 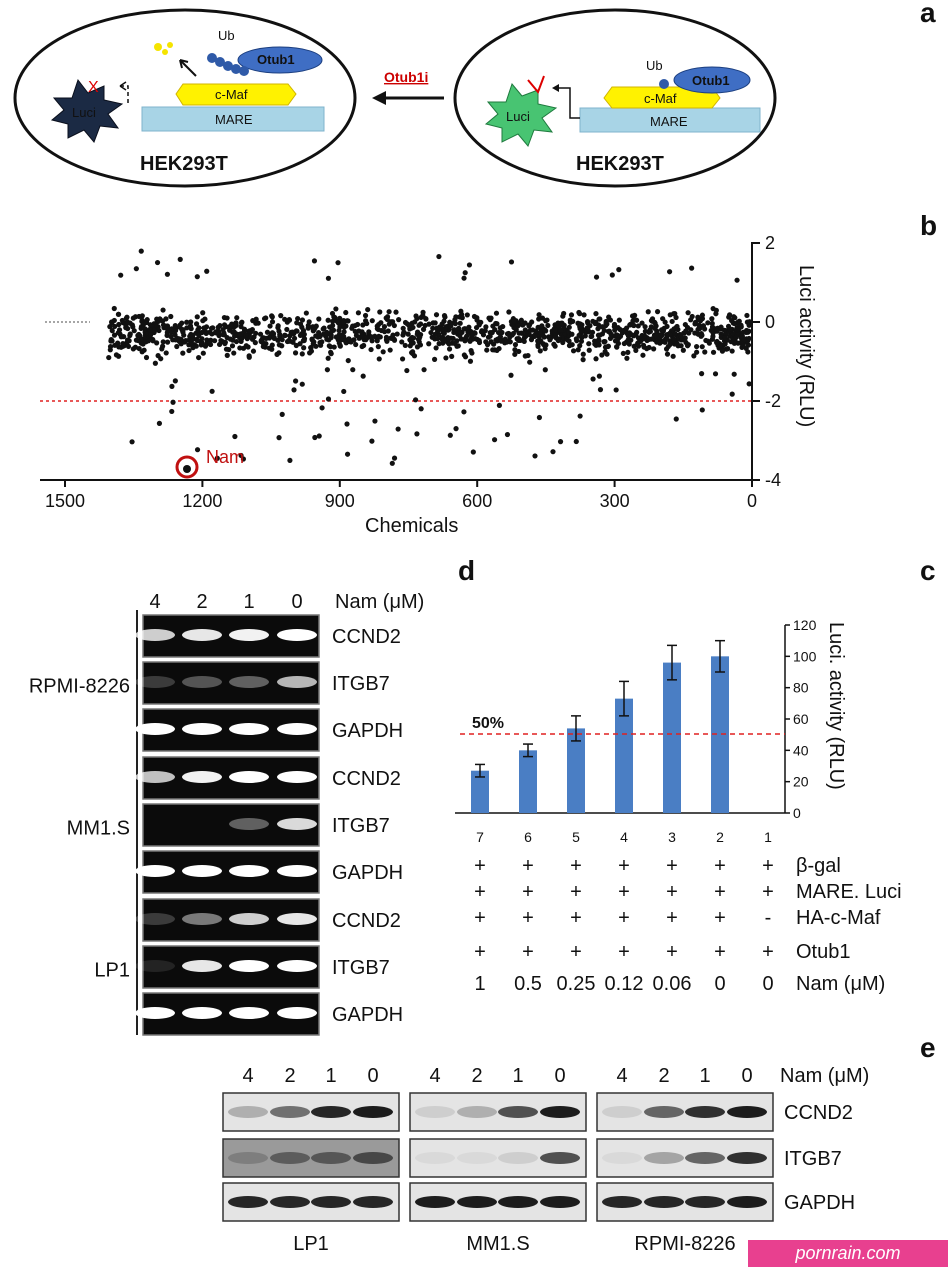 What do you see at coordinates (840, 984) in the screenshot?
I see `condition-row-label: Nam (μM)` at bounding box center [840, 984].